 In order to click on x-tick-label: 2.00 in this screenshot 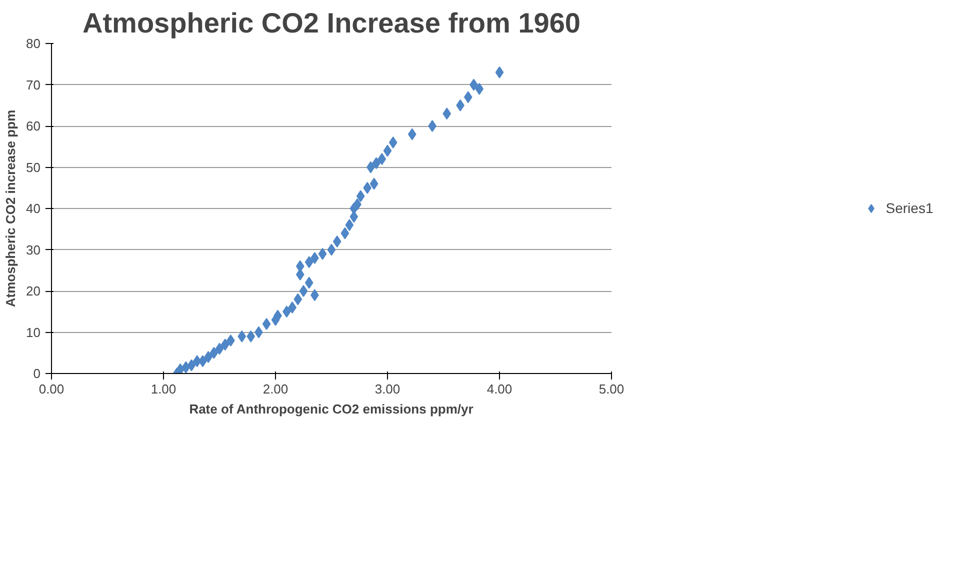, I will do `click(275, 389)`.